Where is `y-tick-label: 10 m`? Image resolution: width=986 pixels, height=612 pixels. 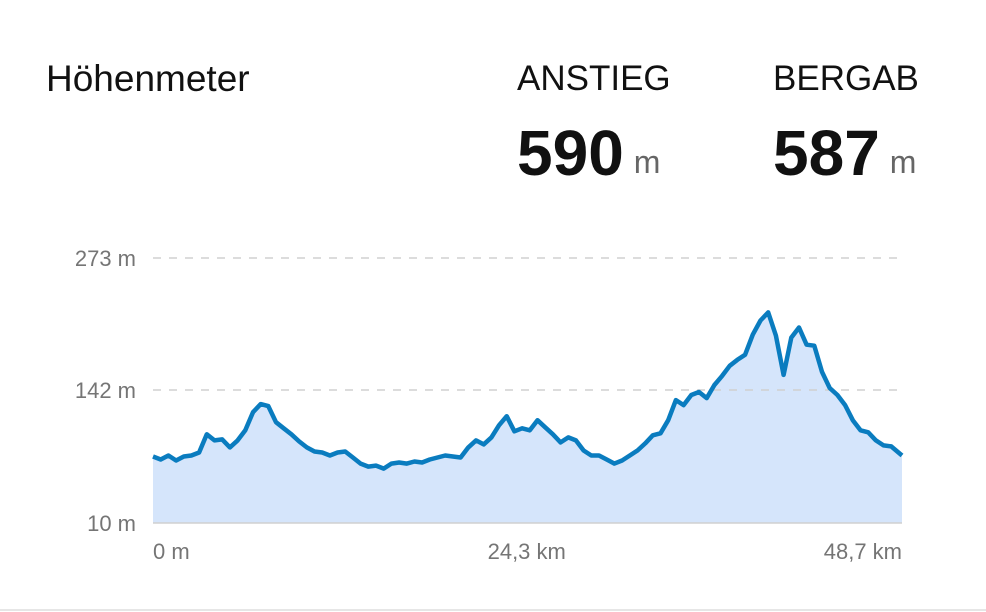 y-tick-label: 10 m is located at coordinates (111, 523).